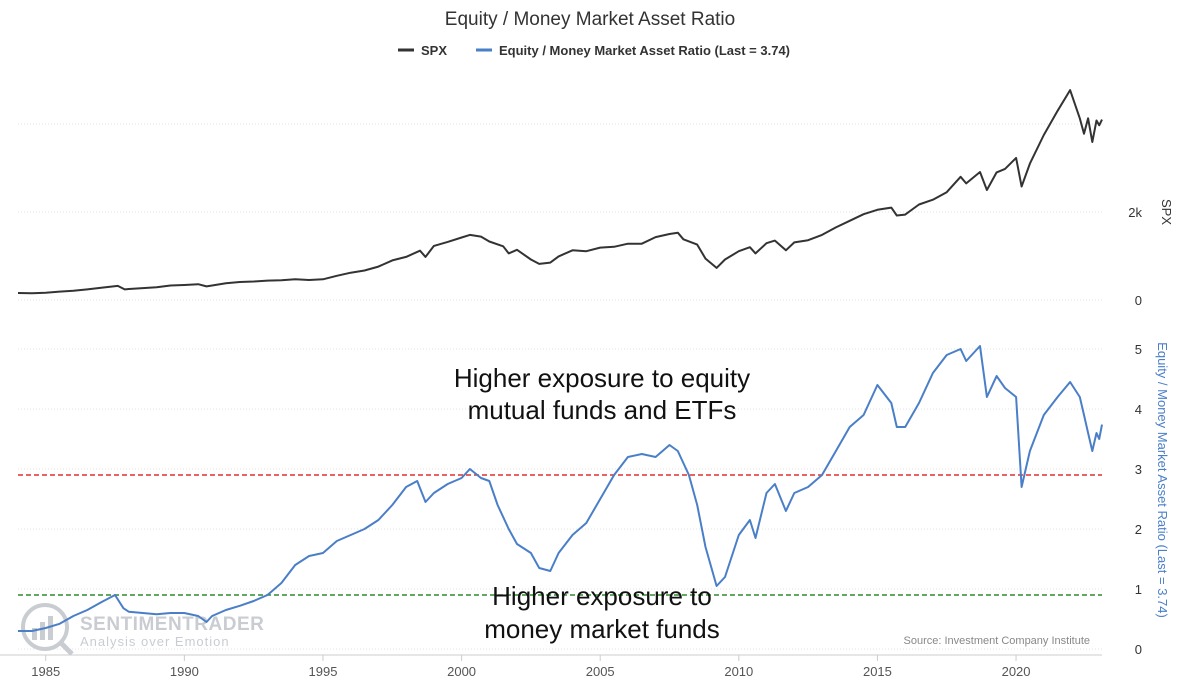 This screenshot has width=1200, height=693. I want to click on watermark-main: SENTIMENTRADER, so click(172, 624).